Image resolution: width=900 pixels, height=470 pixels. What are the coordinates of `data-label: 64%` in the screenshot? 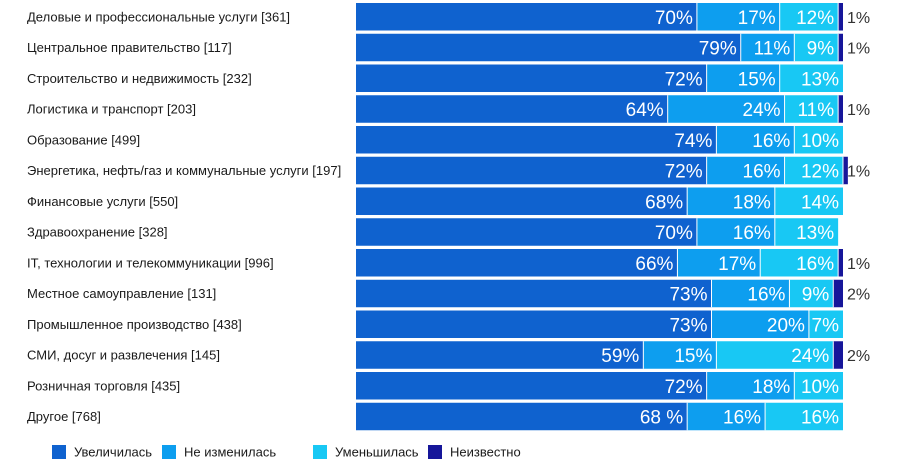 It's located at (645, 110).